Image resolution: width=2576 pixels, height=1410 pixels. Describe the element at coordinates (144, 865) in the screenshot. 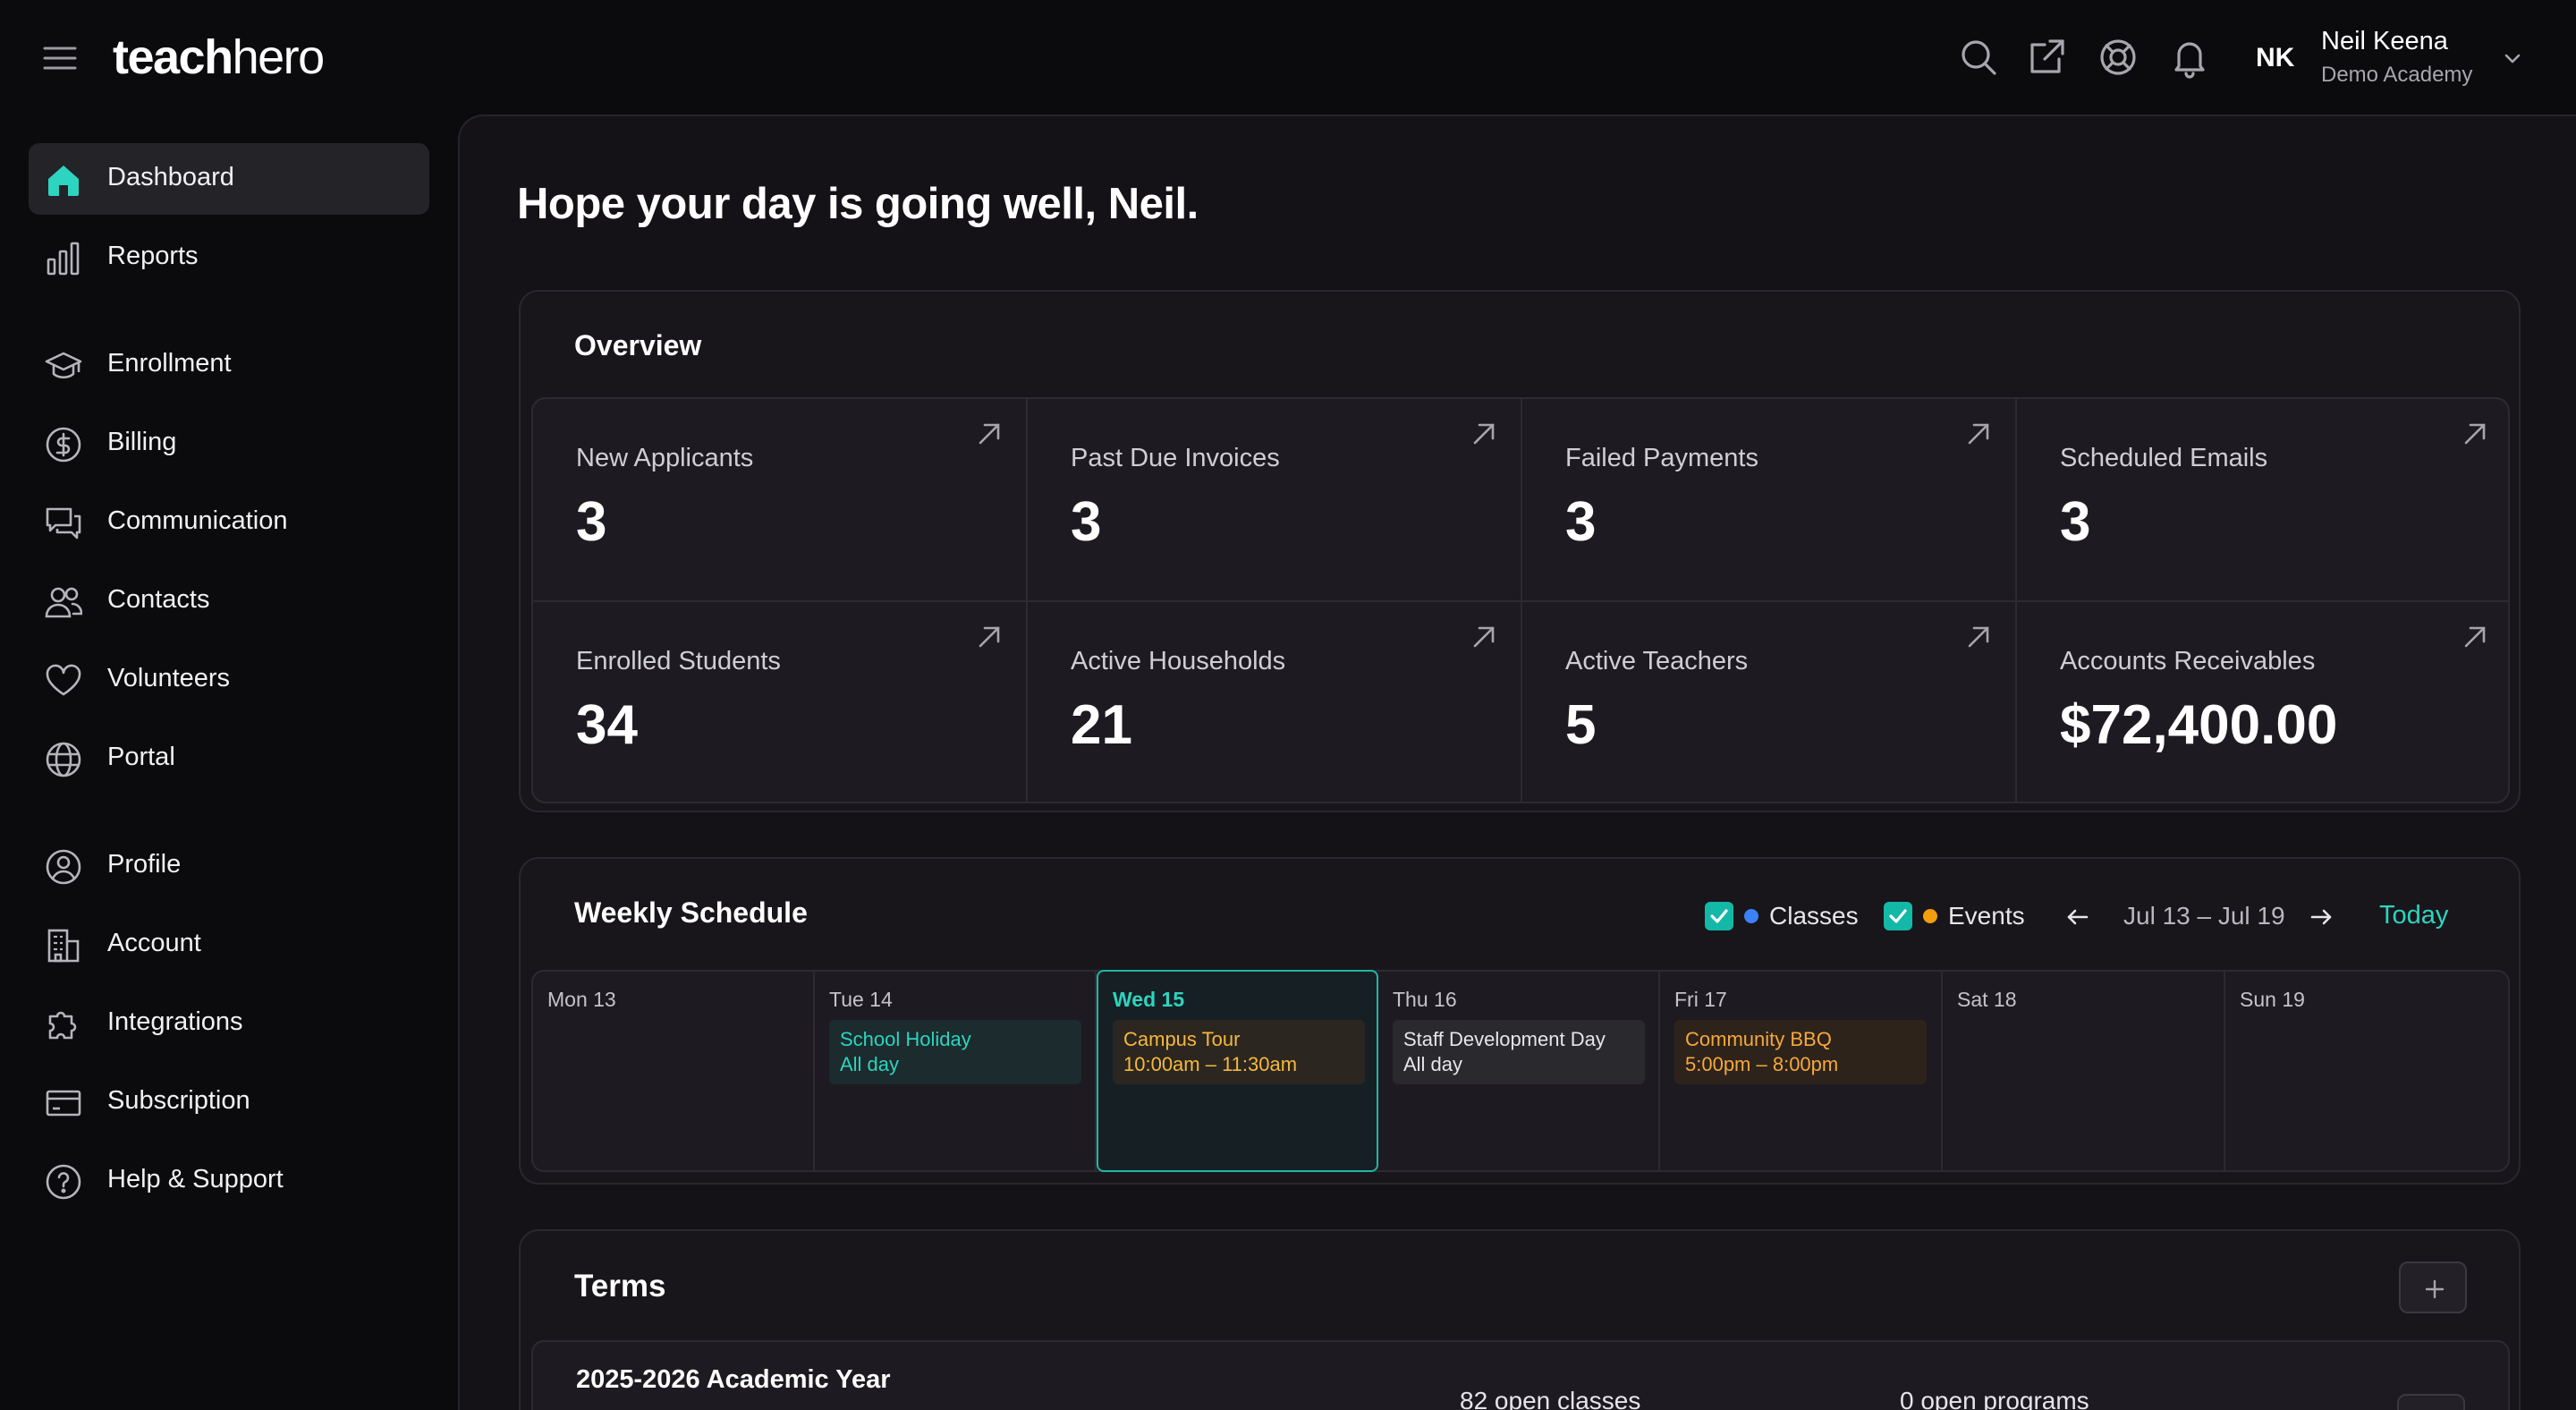

I see `sidebar-item-label: Profile` at that location.